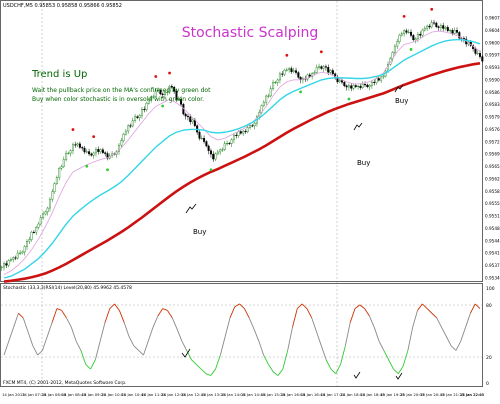 The image size is (500, 404). Describe the element at coordinates (492, 92) in the screenshot. I see `price-tick-label: 0.95865` at that location.